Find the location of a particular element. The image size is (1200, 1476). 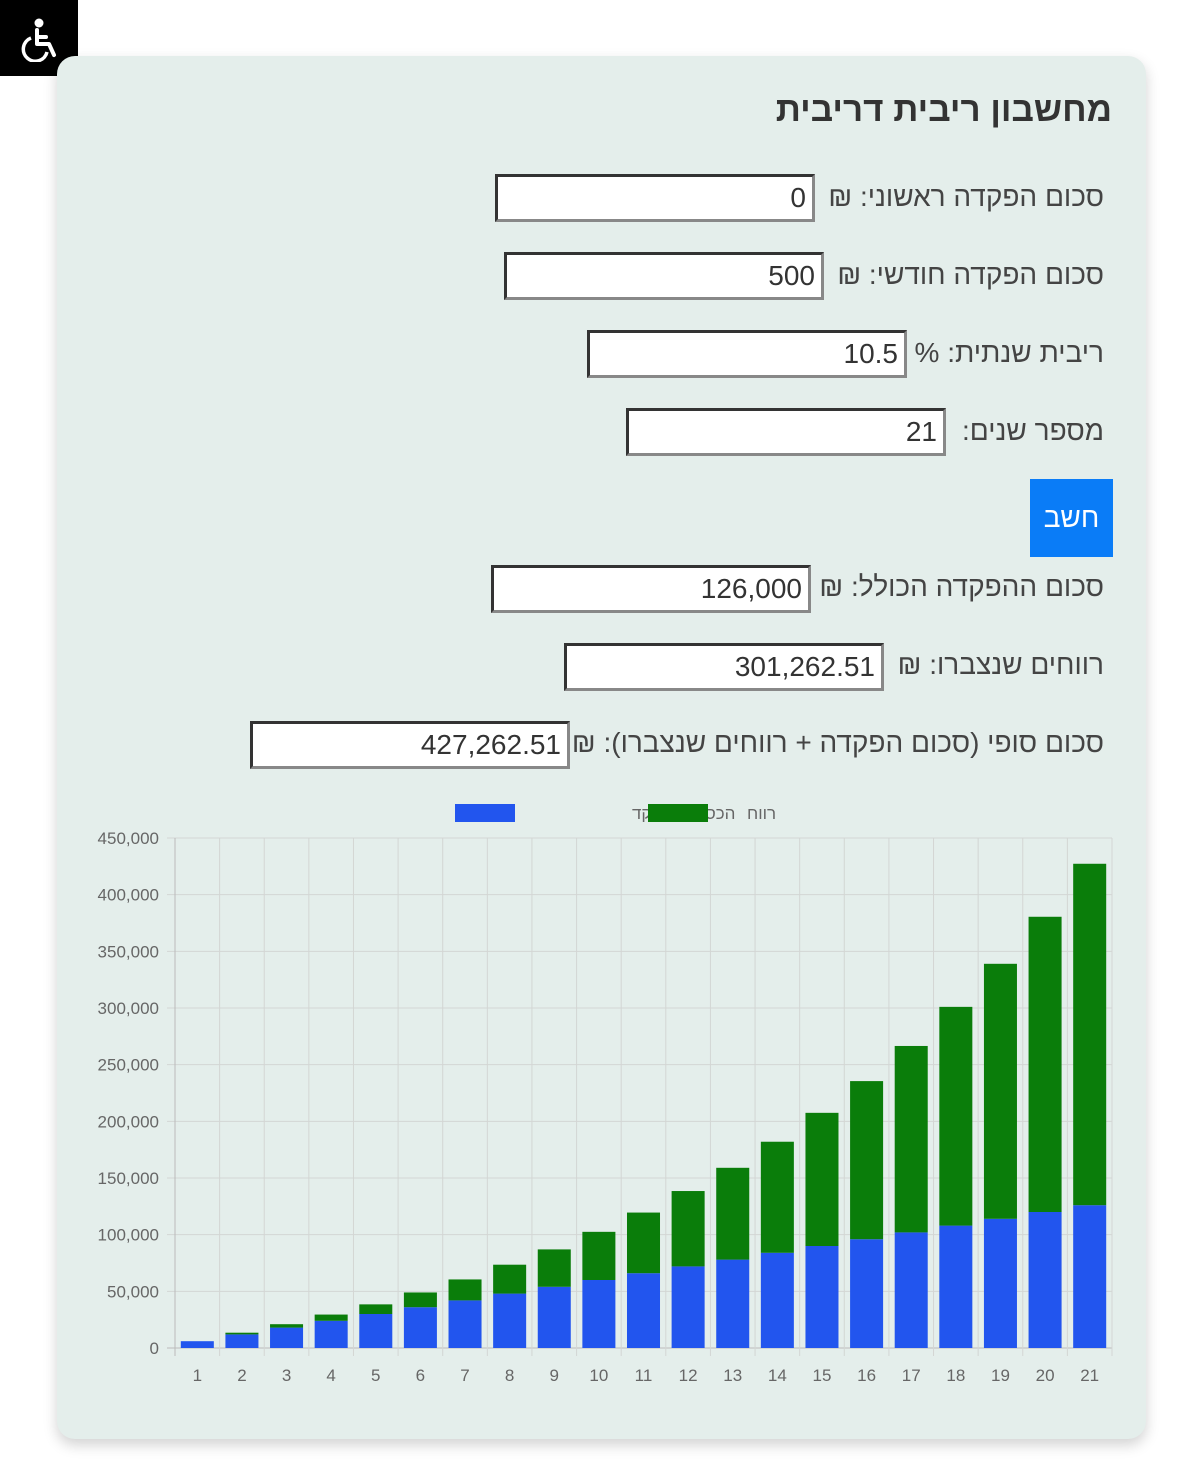

x-tick-label: 14 is located at coordinates (777, 1375).